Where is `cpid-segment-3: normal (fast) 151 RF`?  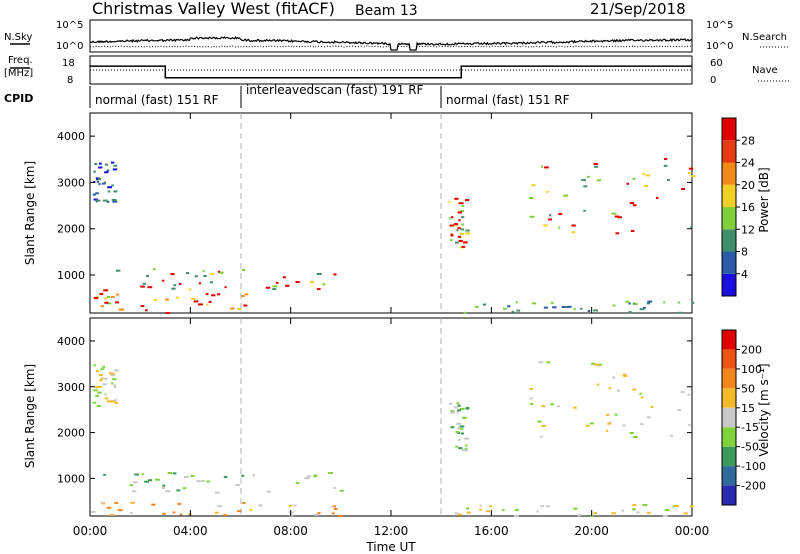 cpid-segment-3: normal (fast) 151 RF is located at coordinates (508, 100).